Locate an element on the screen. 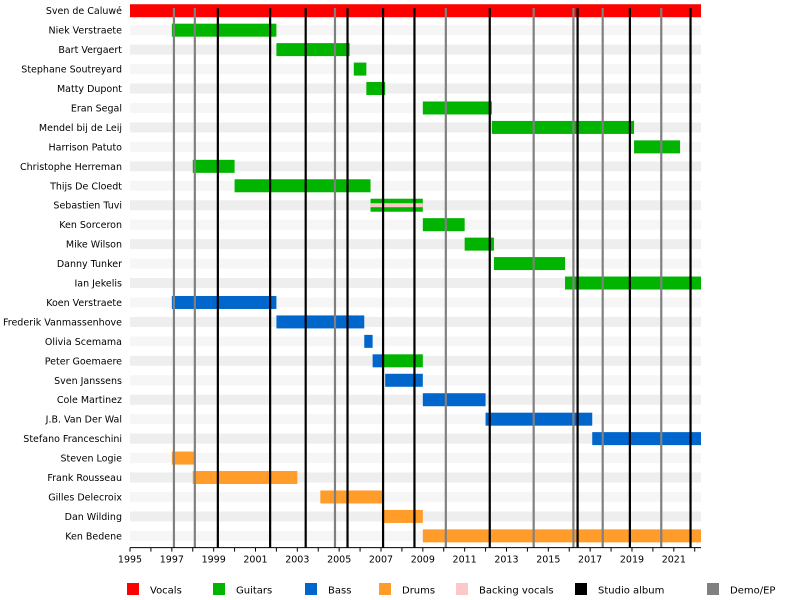 The width and height of the screenshot is (800, 600). member-label: Peter Goemaere is located at coordinates (83, 361).